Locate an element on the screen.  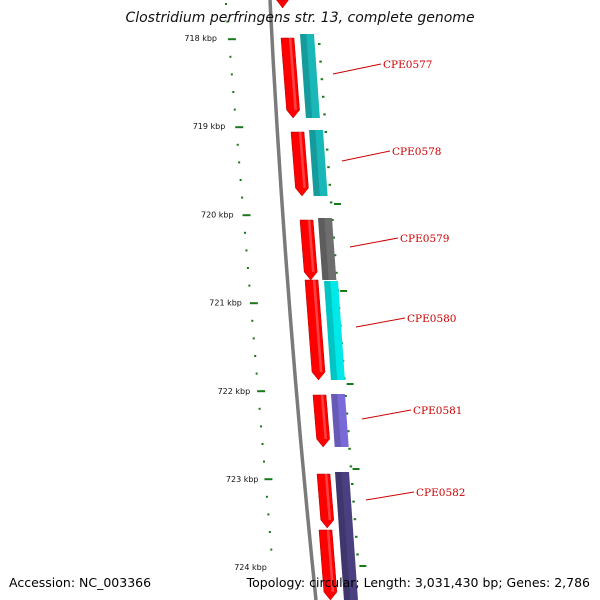
tick-label: 718 kbp is located at coordinates (200, 38).